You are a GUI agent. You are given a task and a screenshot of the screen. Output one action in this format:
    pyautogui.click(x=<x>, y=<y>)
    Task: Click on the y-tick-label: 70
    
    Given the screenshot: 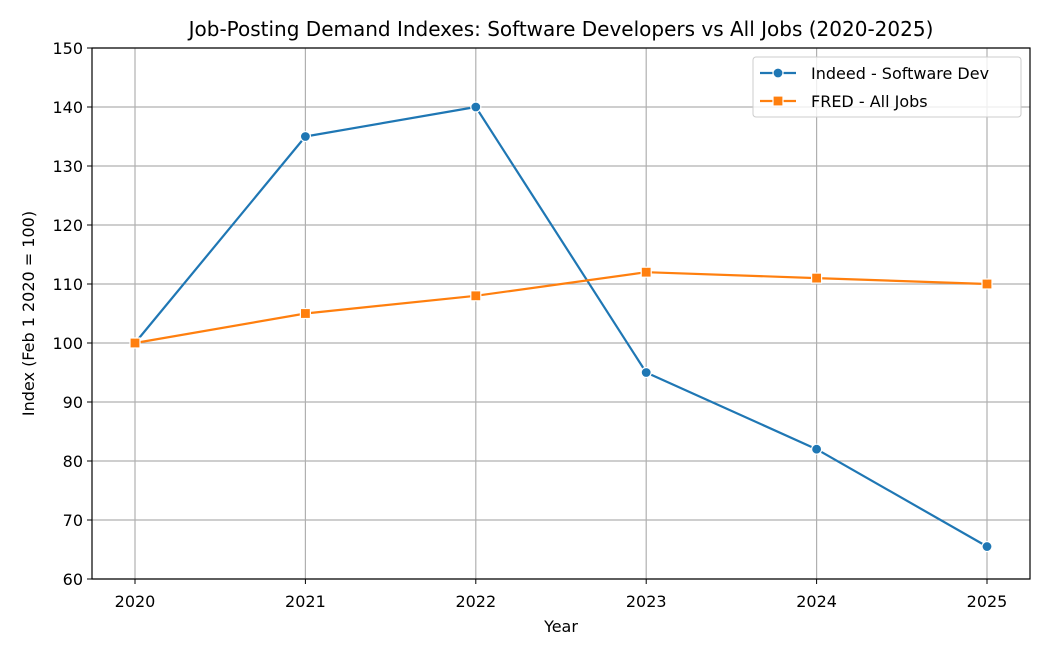 What is the action you would take?
    pyautogui.click(x=73, y=520)
    